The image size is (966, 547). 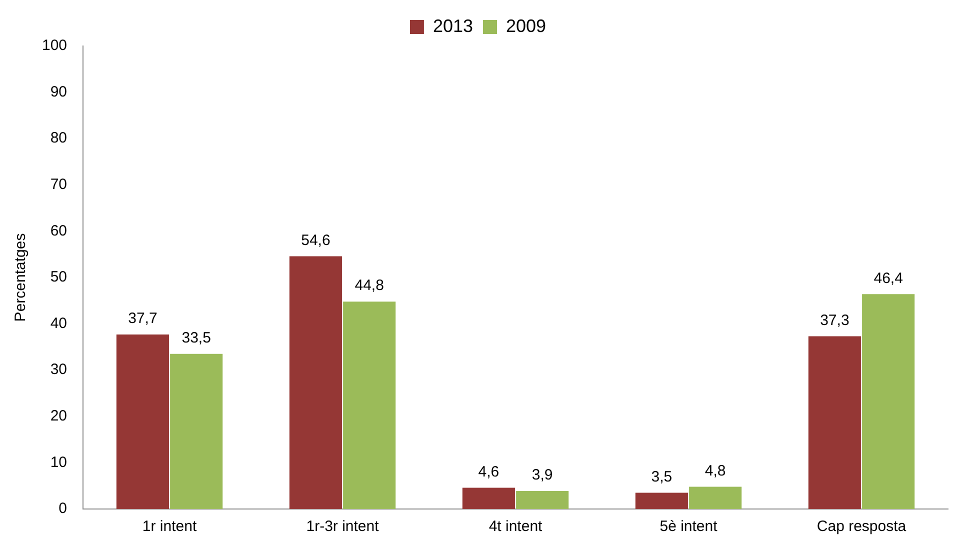 I want to click on y-tick-label: 40, so click(x=59, y=323).